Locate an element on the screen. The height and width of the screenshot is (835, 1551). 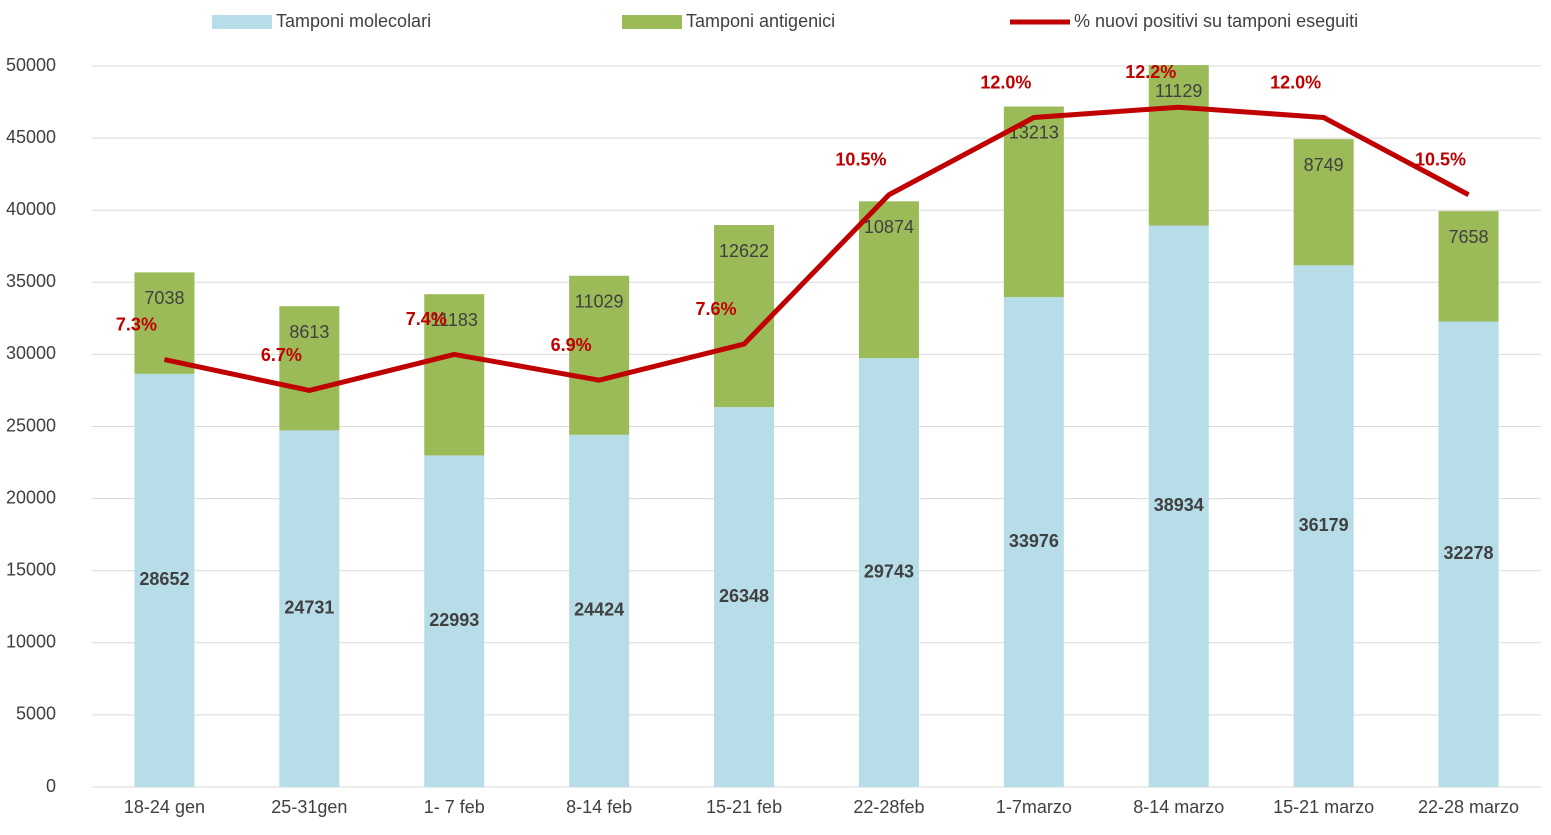
line-value-label: 6.9% is located at coordinates (571, 345).